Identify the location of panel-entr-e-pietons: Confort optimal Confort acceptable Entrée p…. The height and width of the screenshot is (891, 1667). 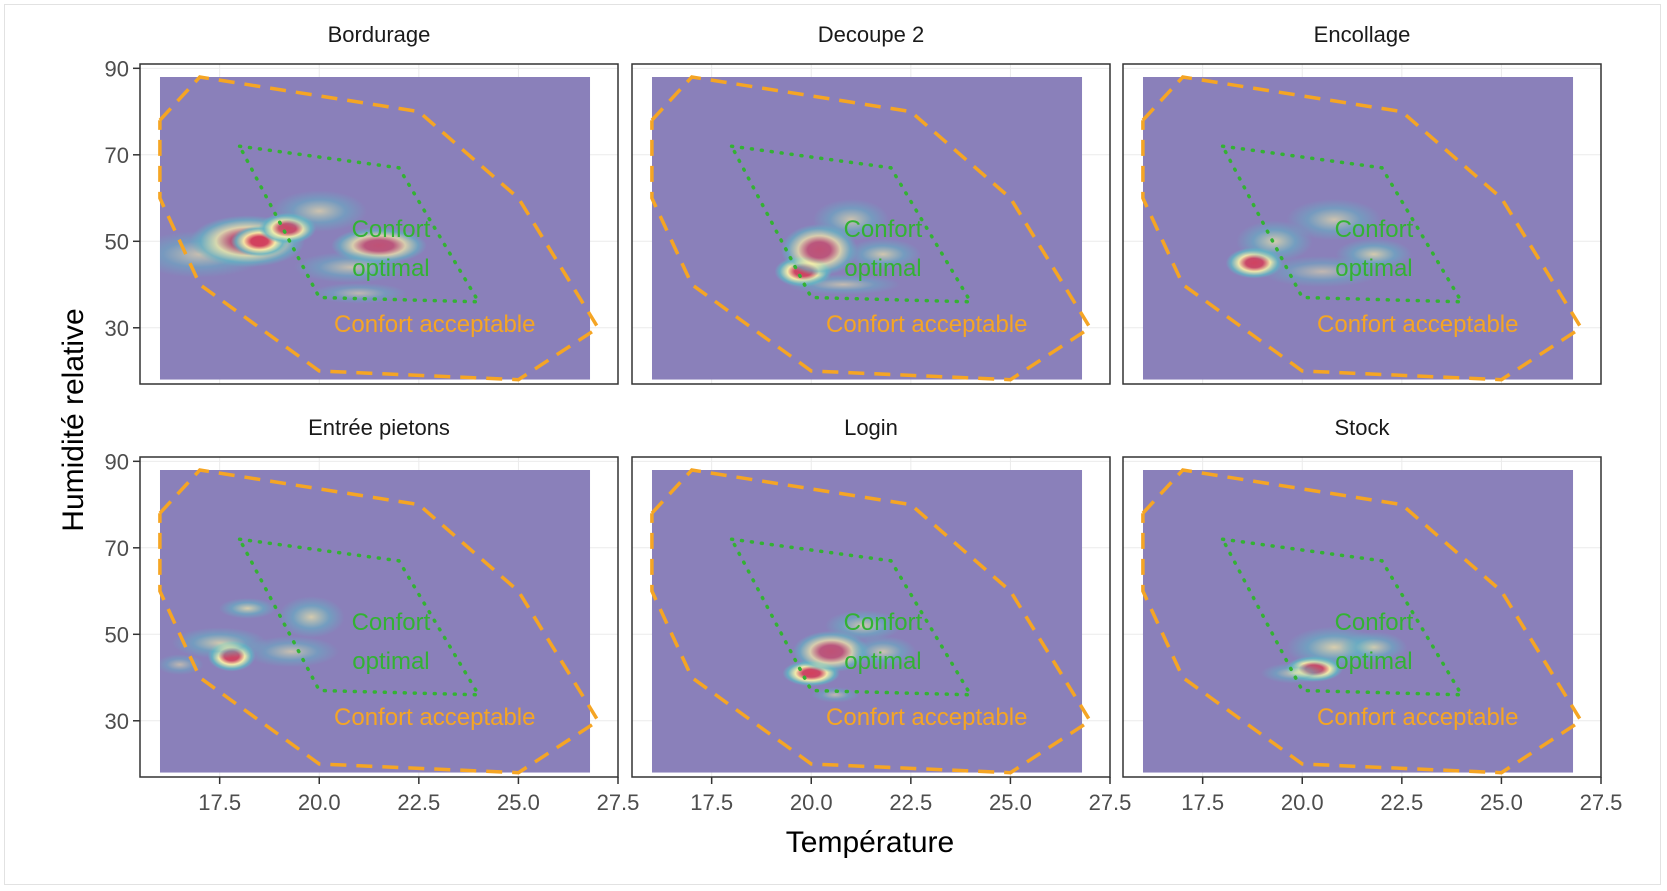
(372, 615).